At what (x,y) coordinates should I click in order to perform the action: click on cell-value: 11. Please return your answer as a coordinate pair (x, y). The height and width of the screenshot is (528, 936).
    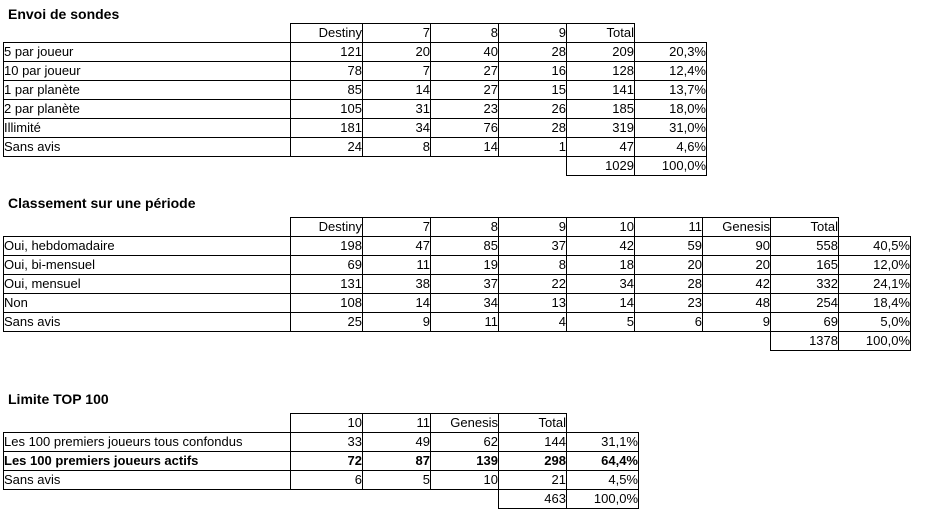
    Looking at the image, I should click on (464, 322).